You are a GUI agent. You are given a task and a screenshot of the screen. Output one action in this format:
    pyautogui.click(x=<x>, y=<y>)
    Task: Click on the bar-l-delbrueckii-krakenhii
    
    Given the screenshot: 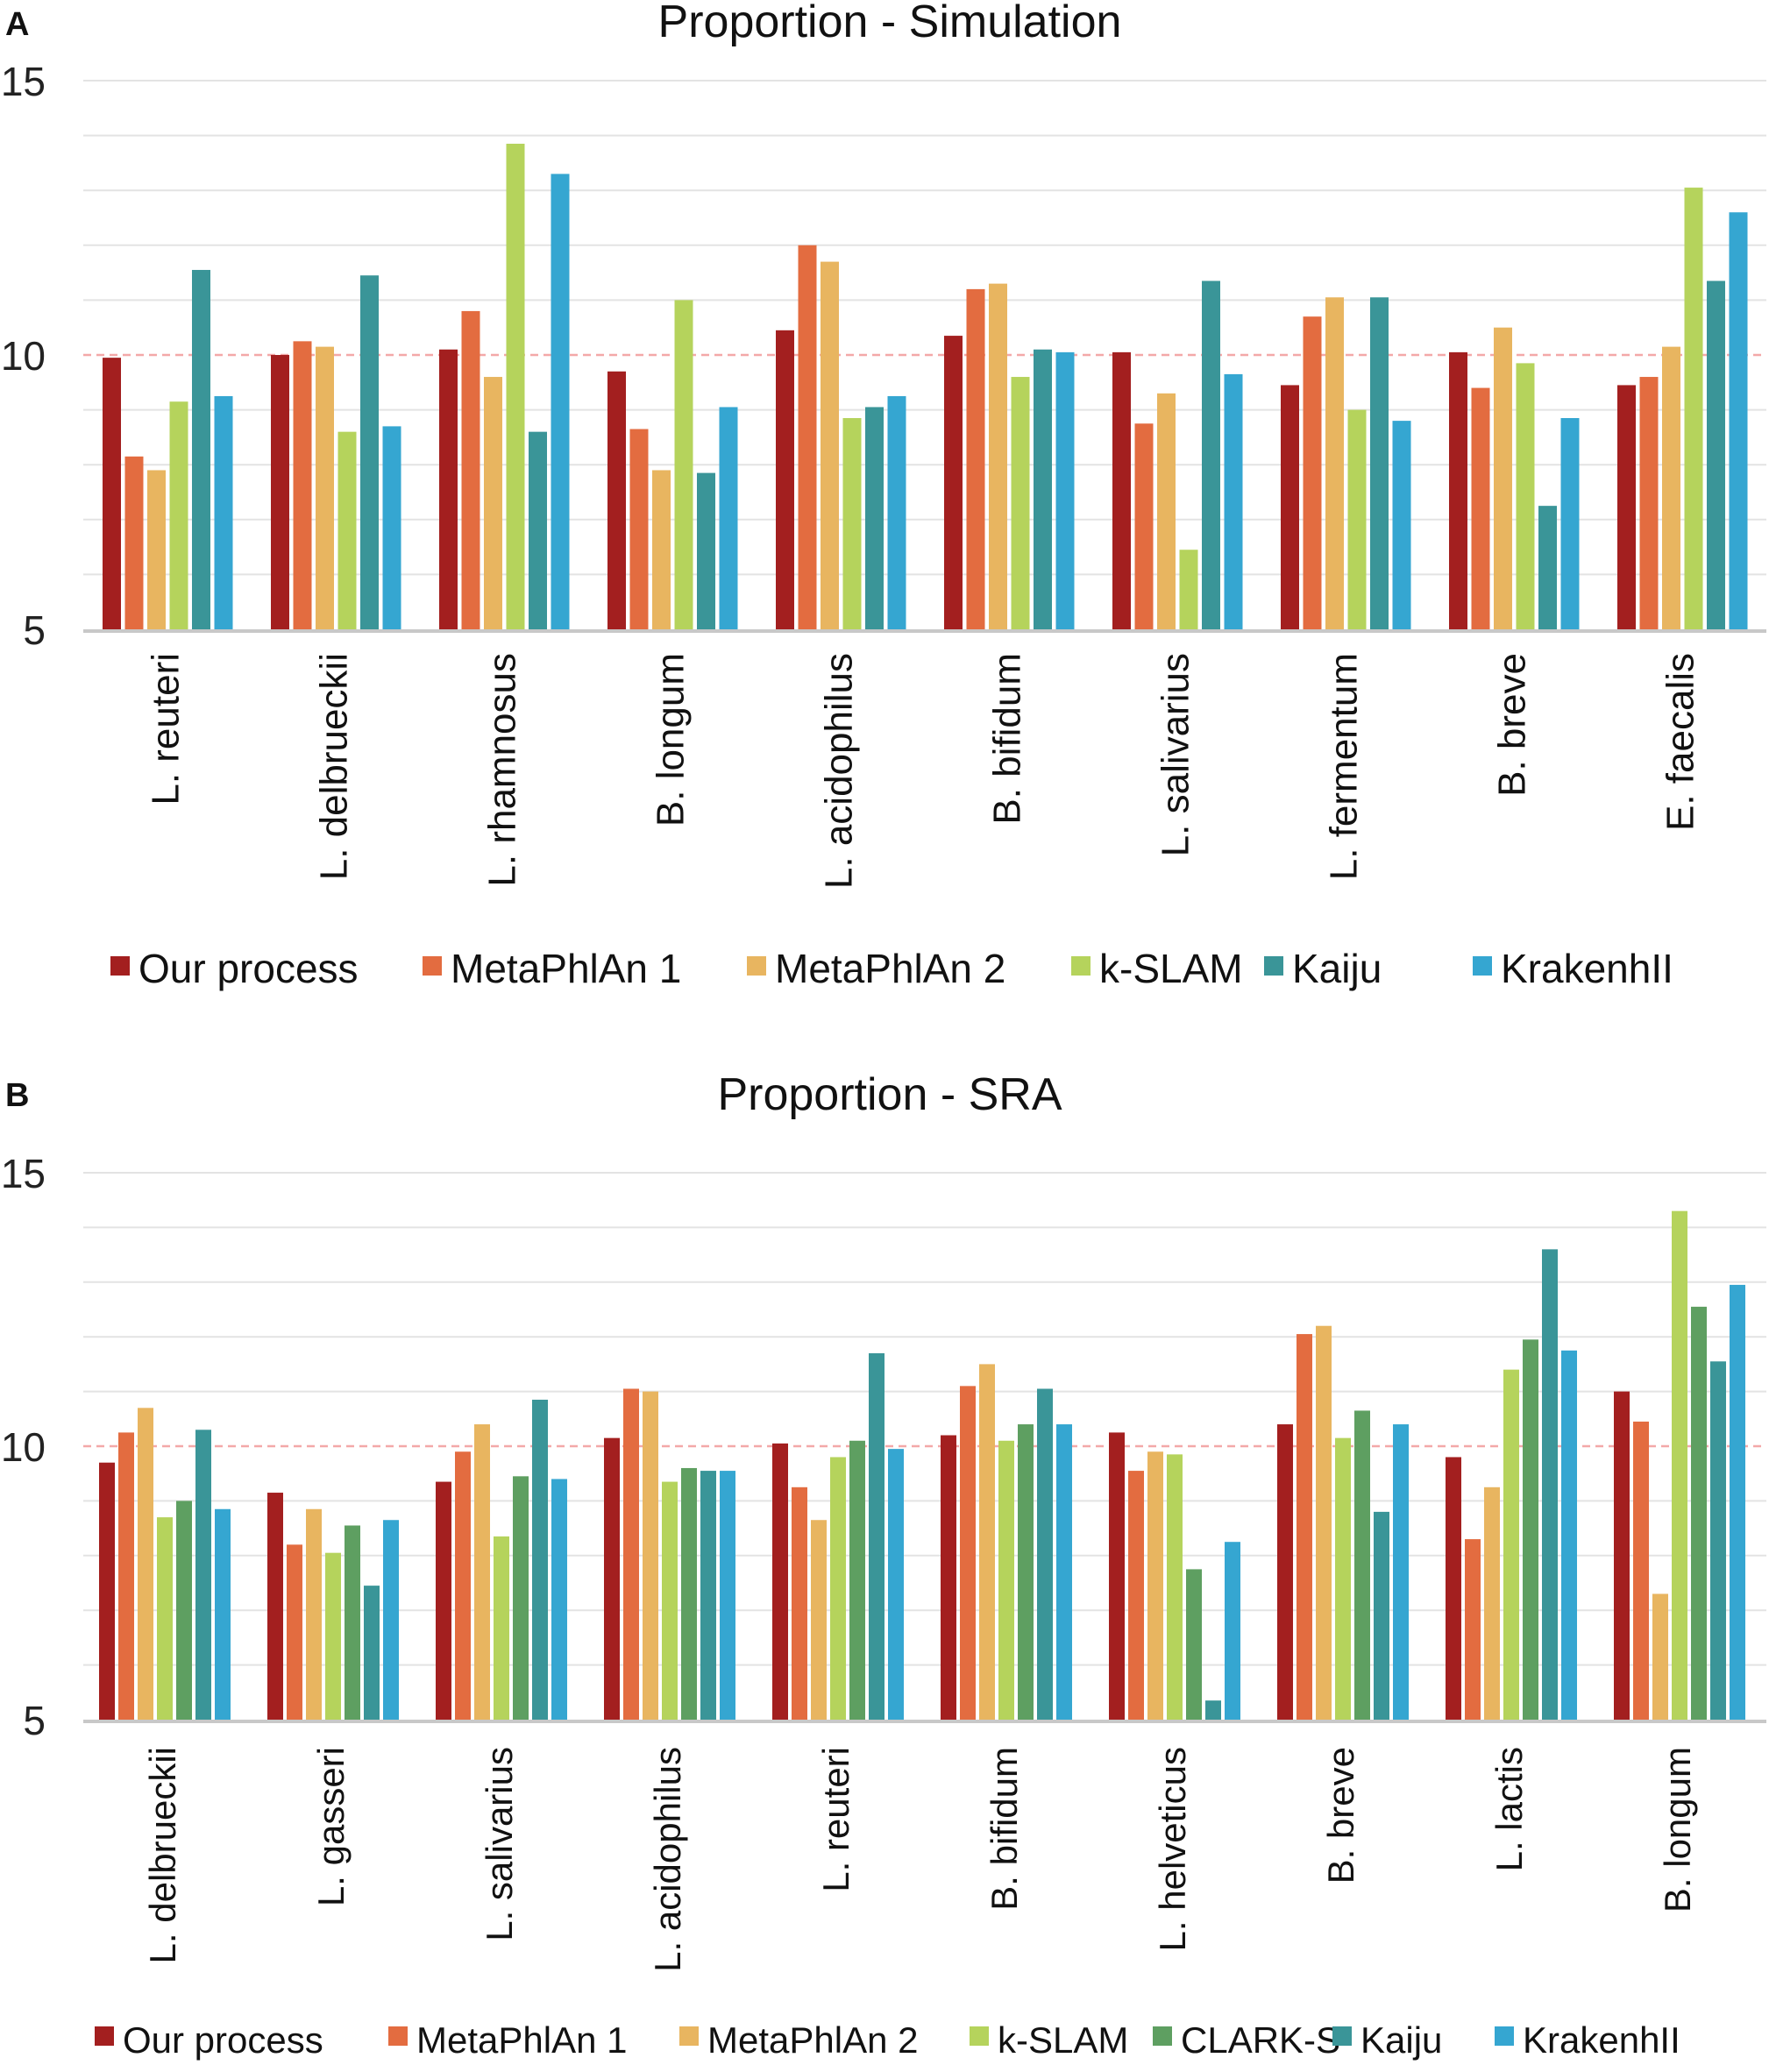 What is the action you would take?
    pyautogui.click(x=391, y=528)
    